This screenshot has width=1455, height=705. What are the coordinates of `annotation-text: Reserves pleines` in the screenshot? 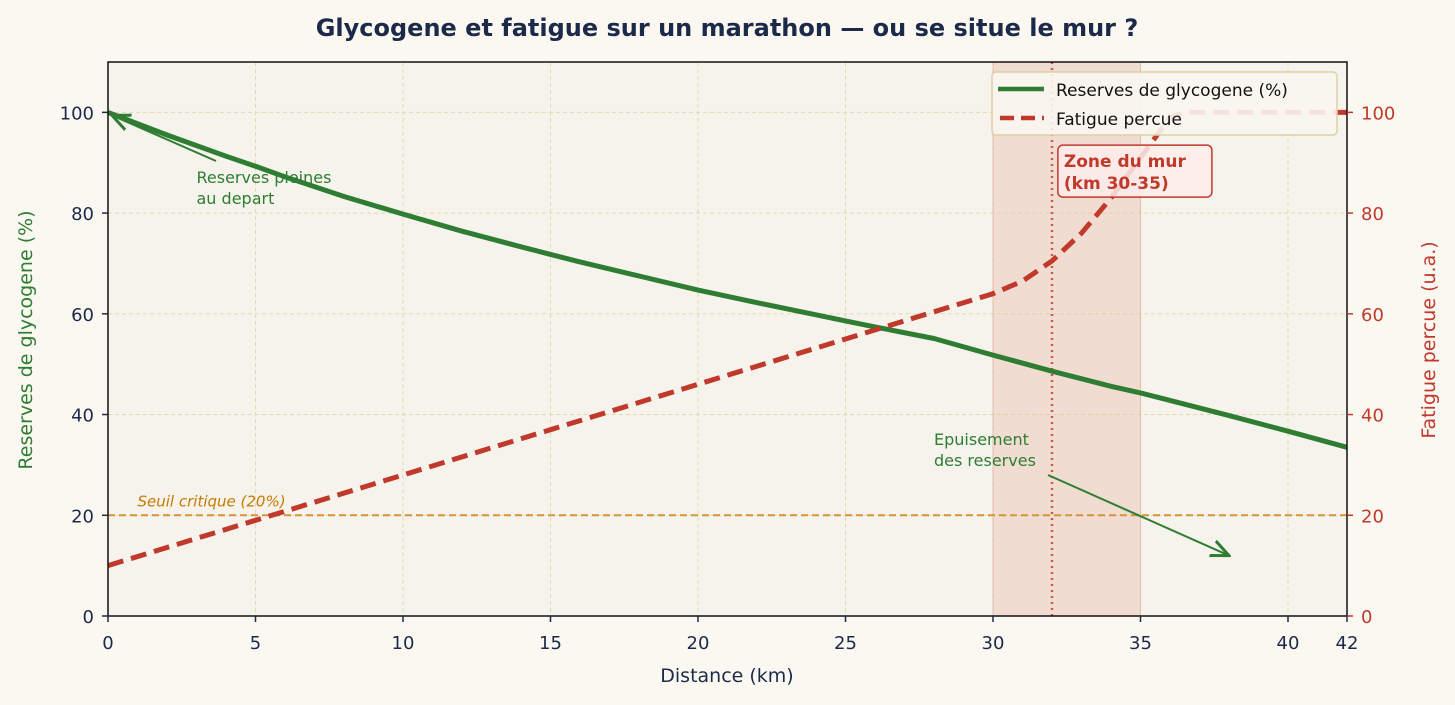 It's located at (264, 177).